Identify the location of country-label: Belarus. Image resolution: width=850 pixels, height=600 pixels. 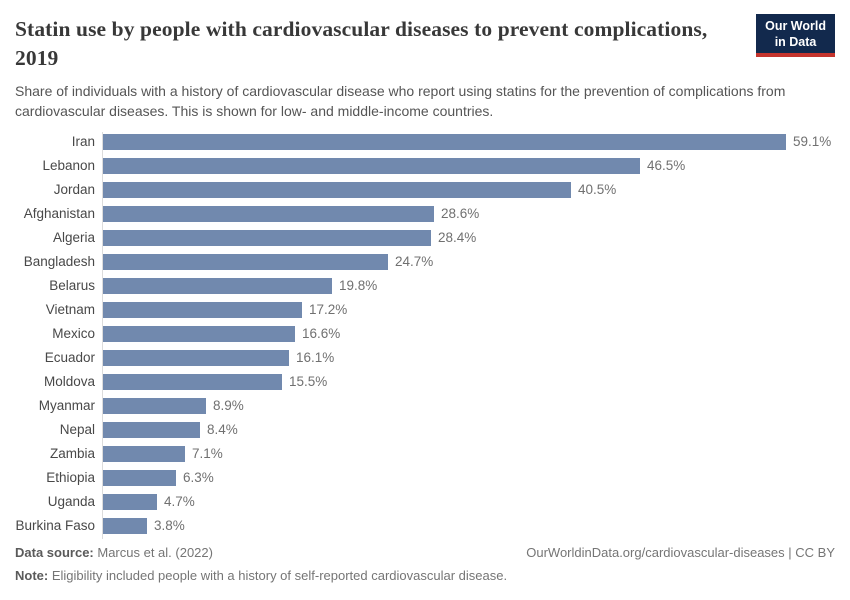
(72, 286).